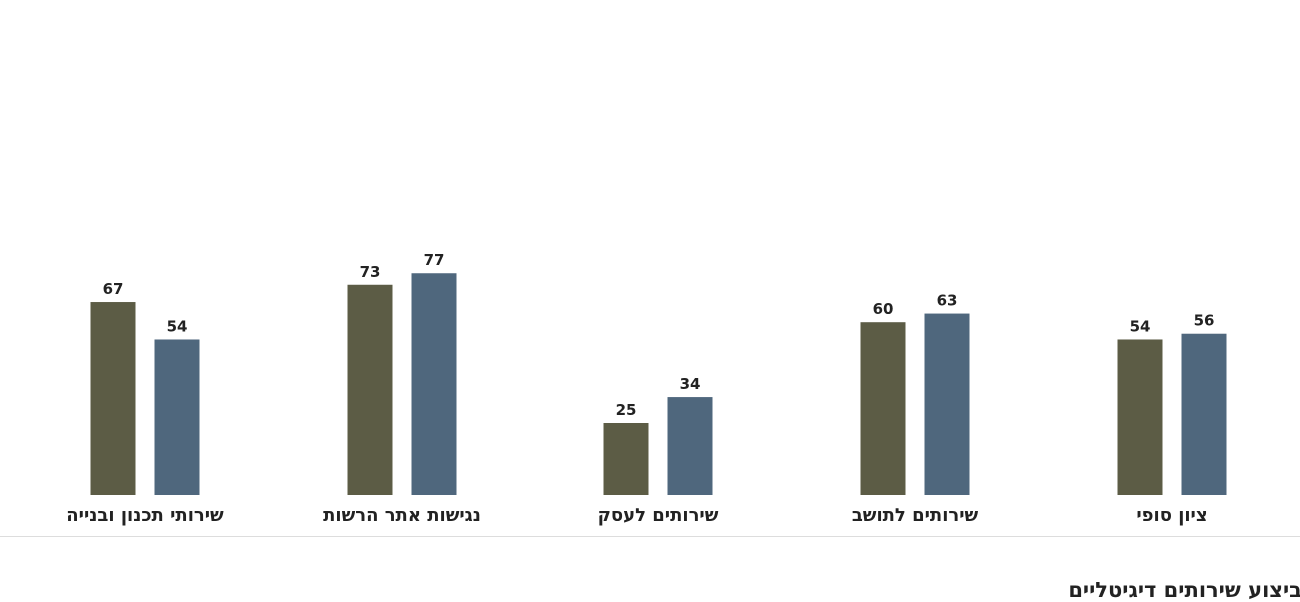 The height and width of the screenshot is (602, 1300). Describe the element at coordinates (145, 515) in the screenshot. I see `category-label: שירותי תכנון ובנייה` at that location.